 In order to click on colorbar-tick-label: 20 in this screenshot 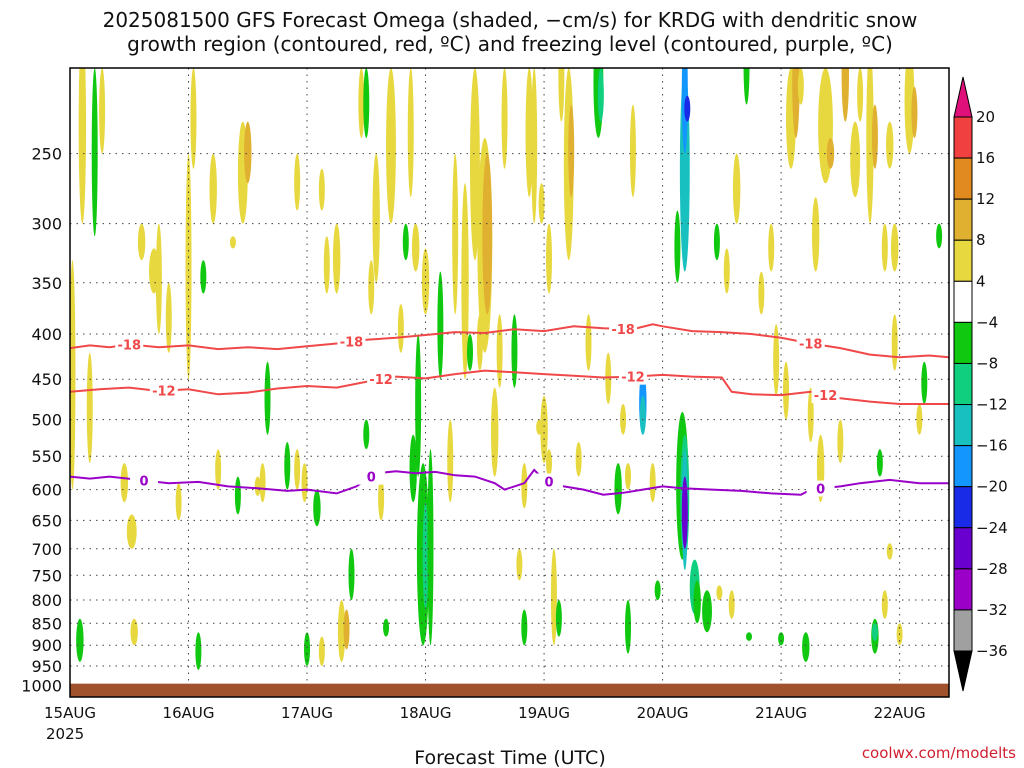, I will do `click(985, 117)`.